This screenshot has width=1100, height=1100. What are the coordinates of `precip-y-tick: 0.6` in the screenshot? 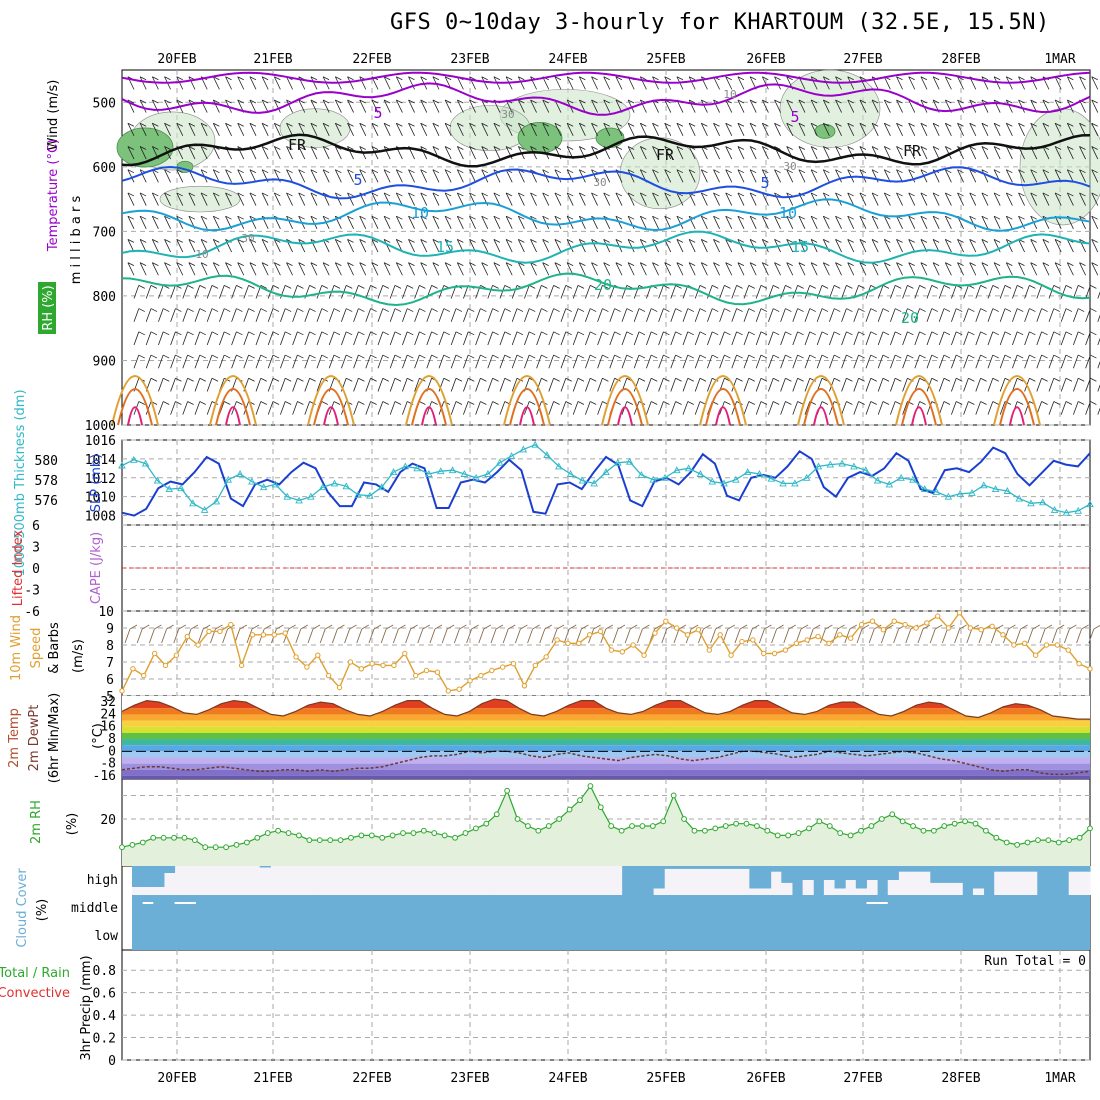 It's located at (104, 994).